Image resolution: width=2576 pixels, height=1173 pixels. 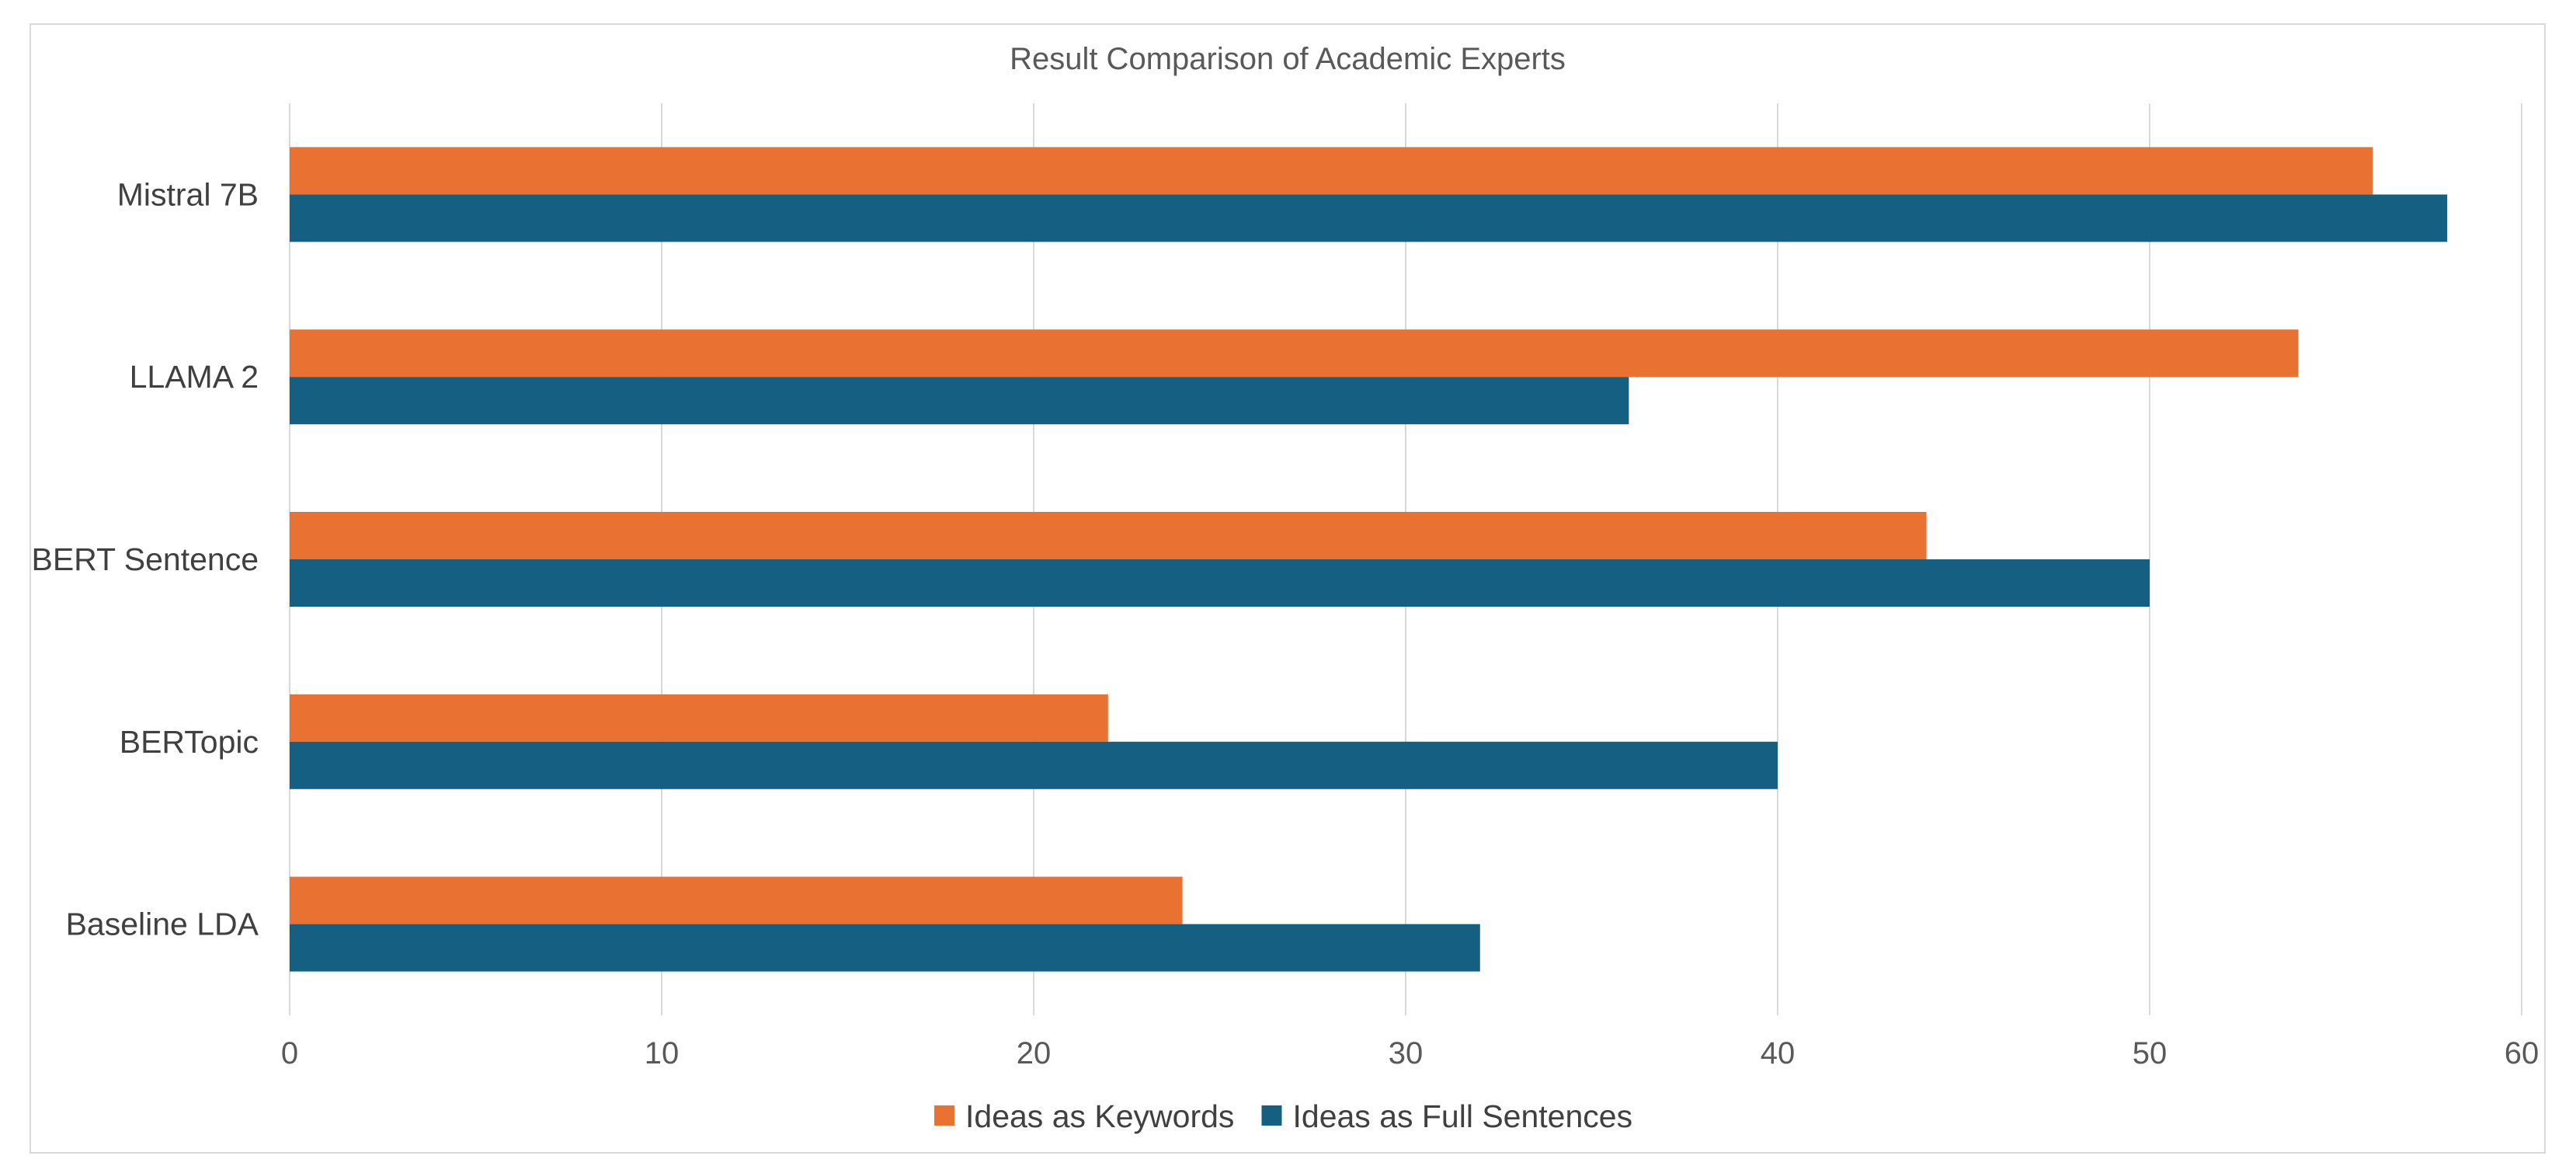 I want to click on bar-mistral-7b-ideas-as-keywords, so click(x=1331, y=171).